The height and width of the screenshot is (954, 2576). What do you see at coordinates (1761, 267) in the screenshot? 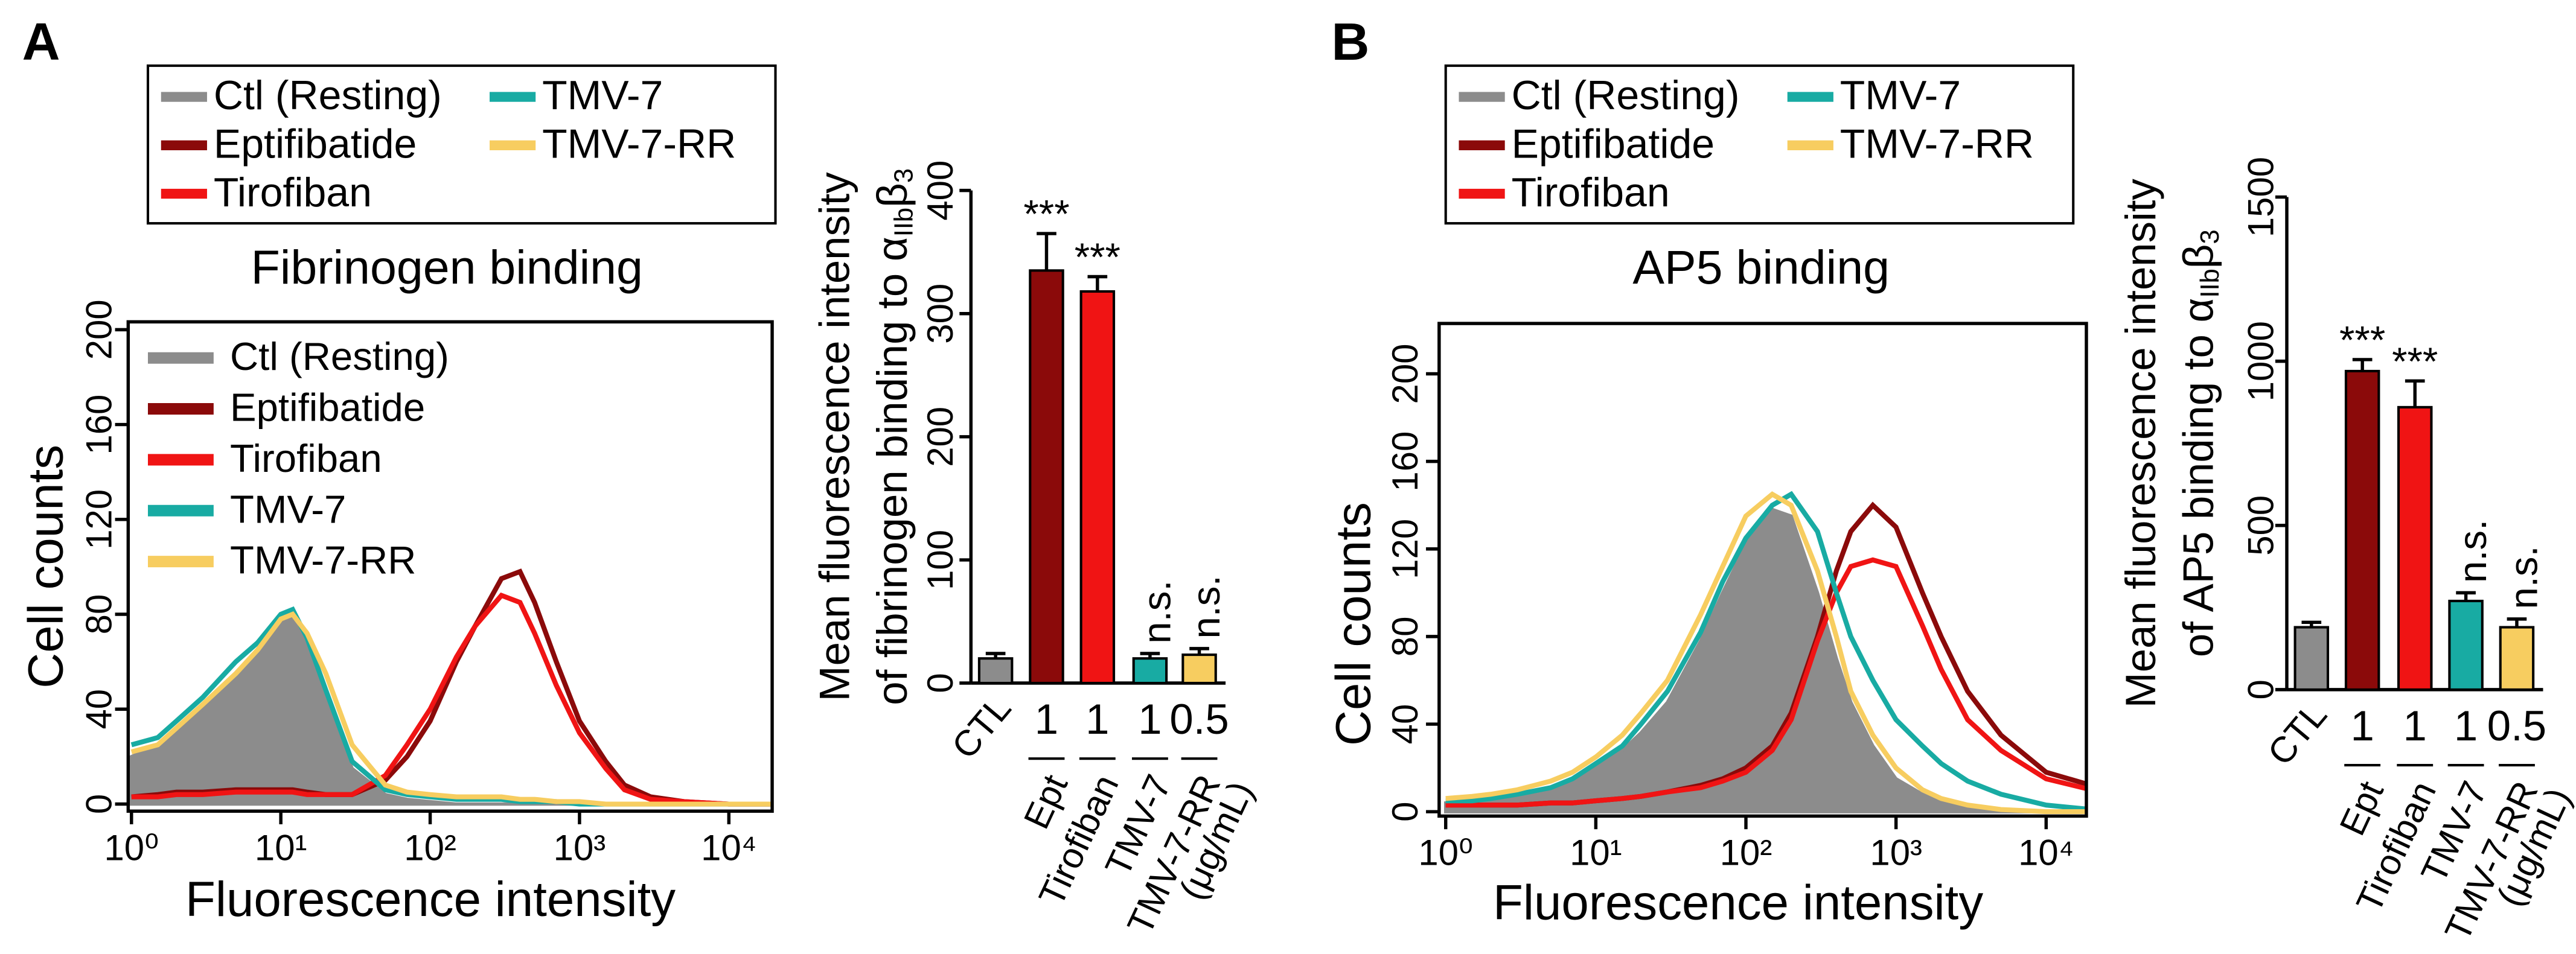
I see `chart-title: AP5 binding` at bounding box center [1761, 267].